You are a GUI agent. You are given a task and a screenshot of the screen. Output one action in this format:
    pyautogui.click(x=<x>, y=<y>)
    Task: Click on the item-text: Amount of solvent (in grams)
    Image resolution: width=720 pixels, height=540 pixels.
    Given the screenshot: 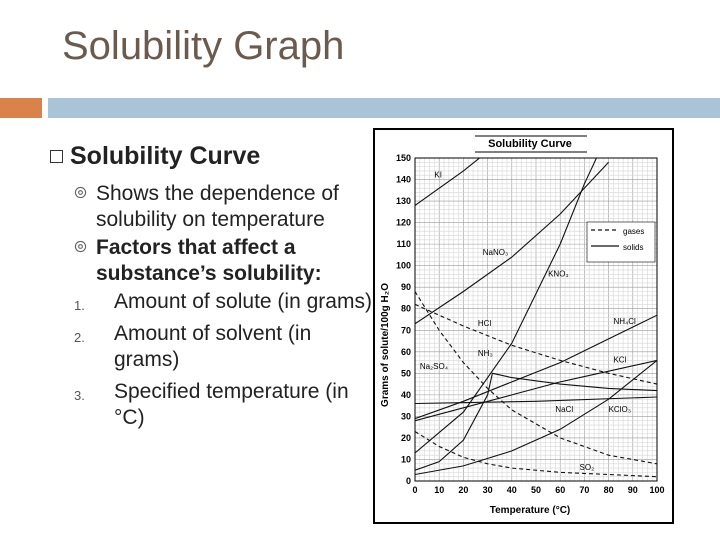 What is the action you would take?
    pyautogui.click(x=213, y=346)
    